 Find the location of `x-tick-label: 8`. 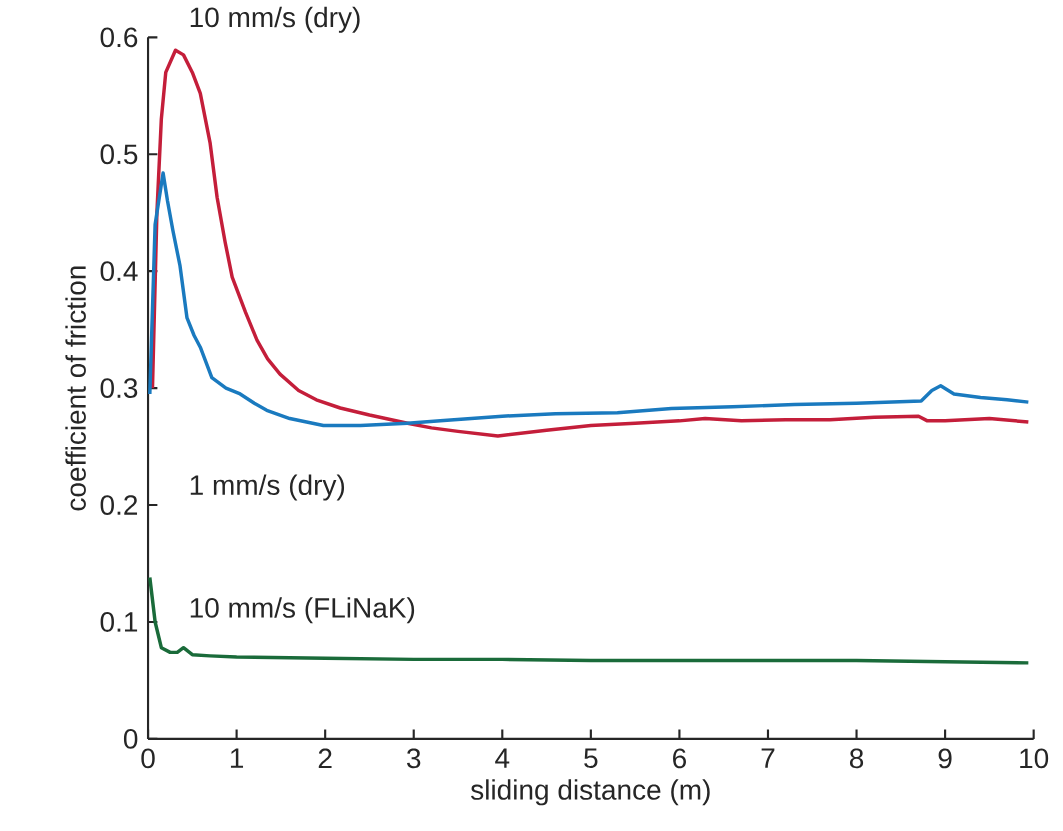

x-tick-label: 8 is located at coordinates (856, 758).